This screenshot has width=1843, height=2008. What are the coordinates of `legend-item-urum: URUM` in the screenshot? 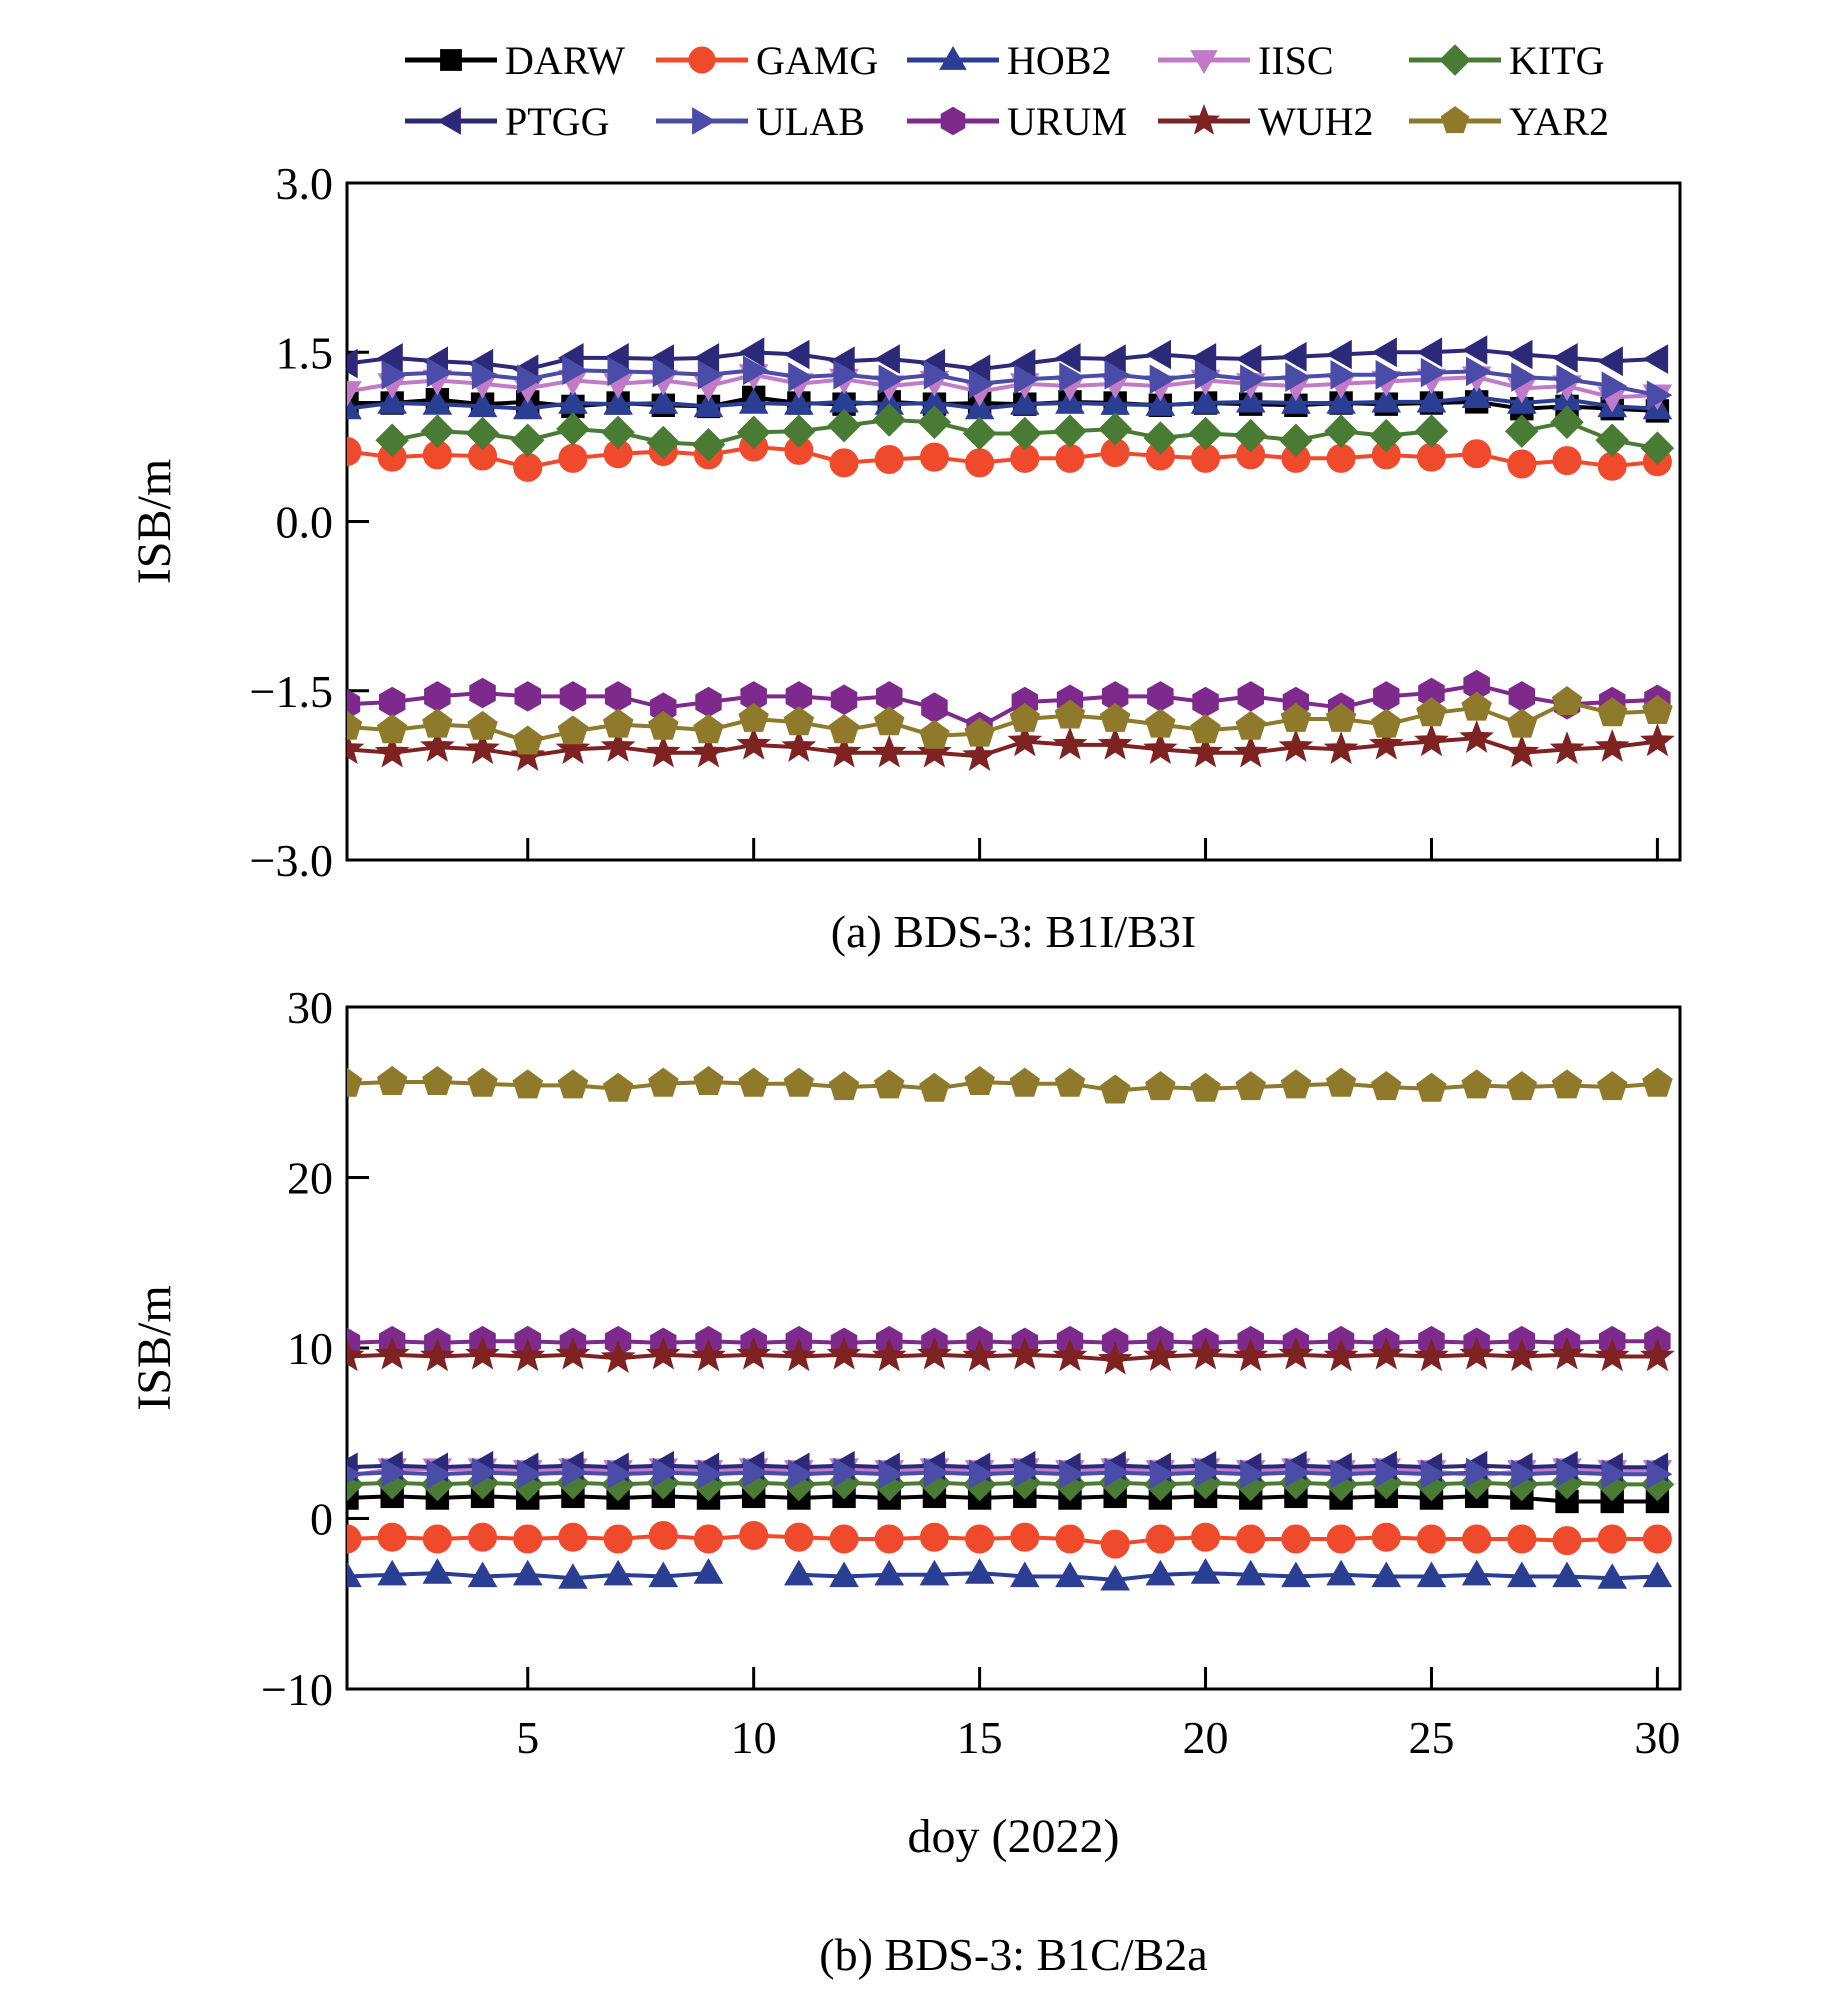 It's located at (1017, 121).